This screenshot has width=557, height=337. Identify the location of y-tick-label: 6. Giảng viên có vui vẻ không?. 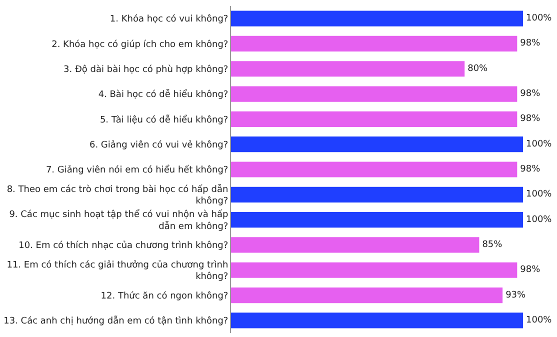
(158, 145).